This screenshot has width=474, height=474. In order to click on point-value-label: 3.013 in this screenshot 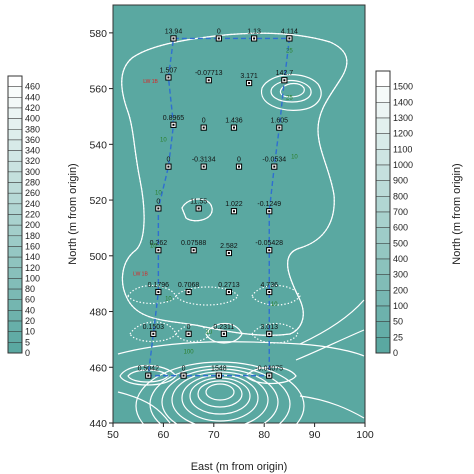, I will do `click(269, 327)`.